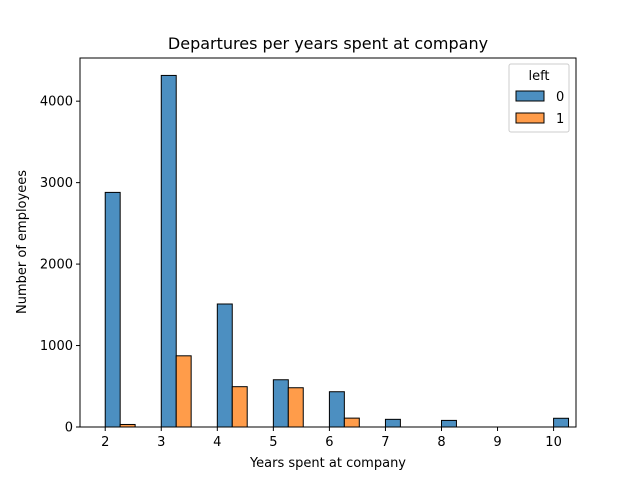 This screenshot has height=480, width=640. Describe the element at coordinates (56, 346) in the screenshot. I see `y-tick-label: 1000` at that location.